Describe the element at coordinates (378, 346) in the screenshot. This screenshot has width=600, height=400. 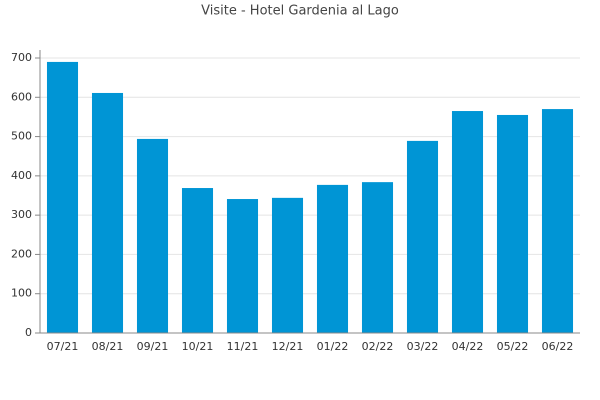
I see `x-tick-label: 02/22` at that location.